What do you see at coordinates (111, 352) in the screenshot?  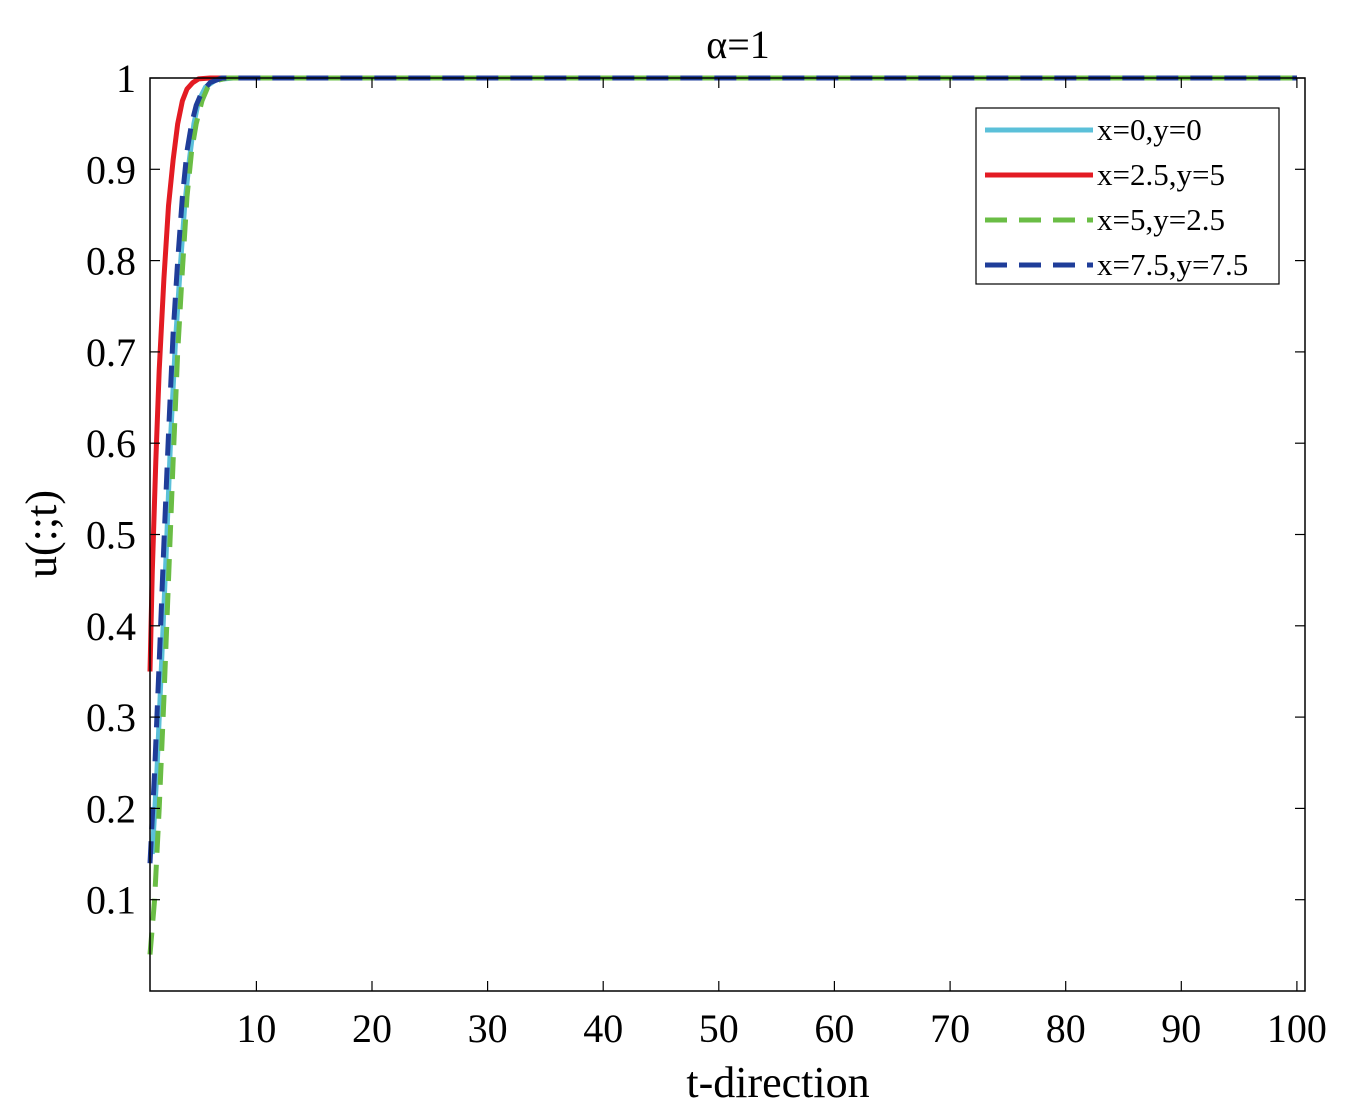 I see `y-tick-label: 0.7` at bounding box center [111, 352].